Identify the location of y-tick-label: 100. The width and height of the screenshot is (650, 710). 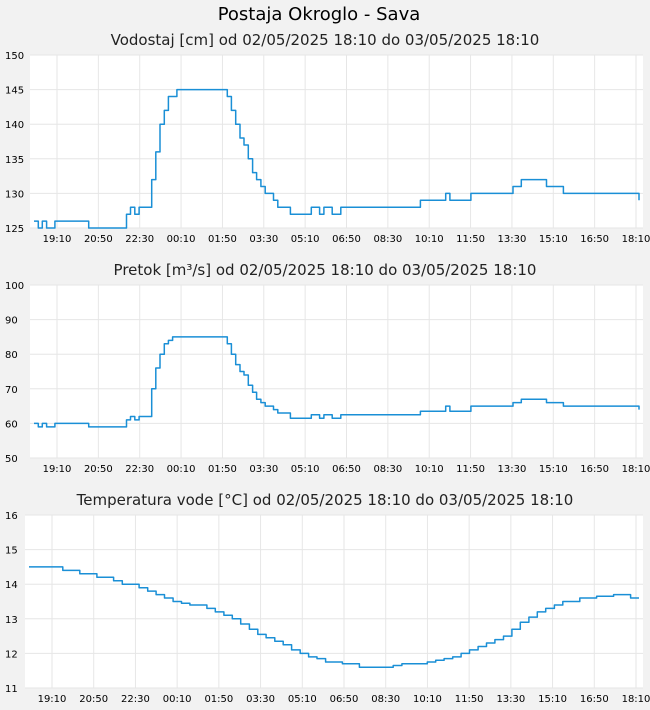
(14, 286).